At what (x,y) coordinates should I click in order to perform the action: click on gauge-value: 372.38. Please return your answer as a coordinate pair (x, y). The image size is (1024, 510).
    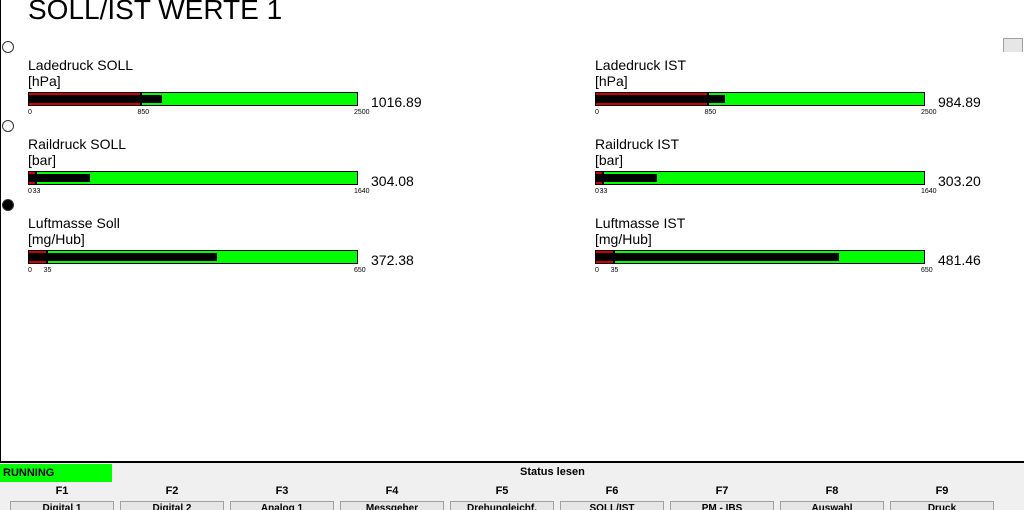
    Looking at the image, I should click on (392, 260).